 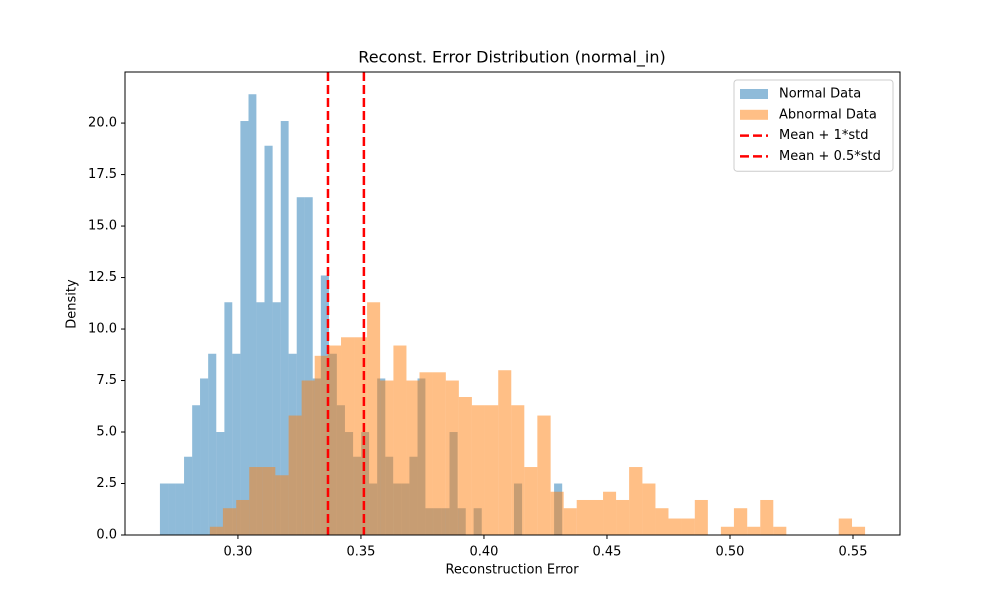 What do you see at coordinates (823, 135) in the screenshot?
I see `legend-label: Mean + 1*std` at bounding box center [823, 135].